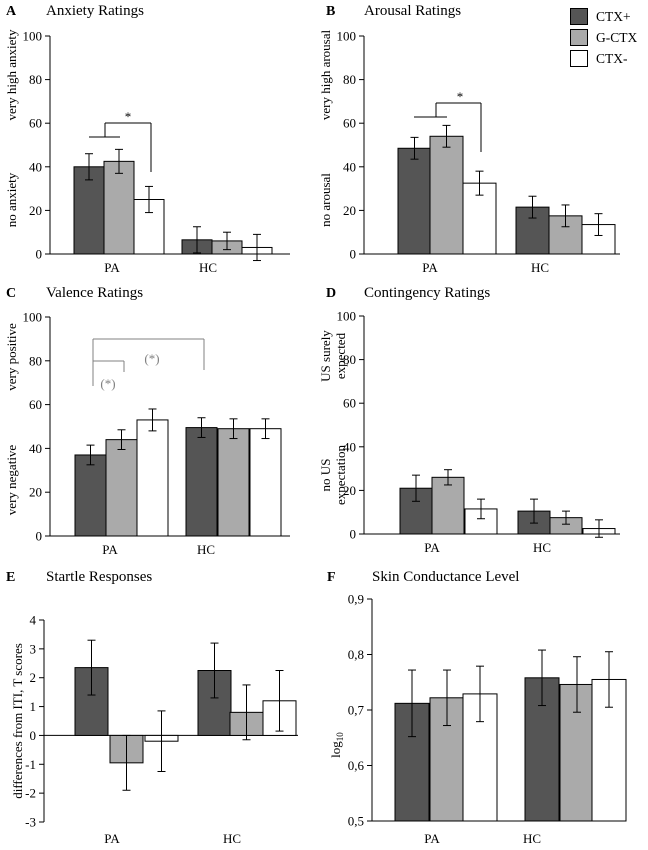 Image resolution: width=648 pixels, height=850 pixels. What do you see at coordinates (579, 58) in the screenshot?
I see `legend-swatch-ctx-minus` at bounding box center [579, 58].